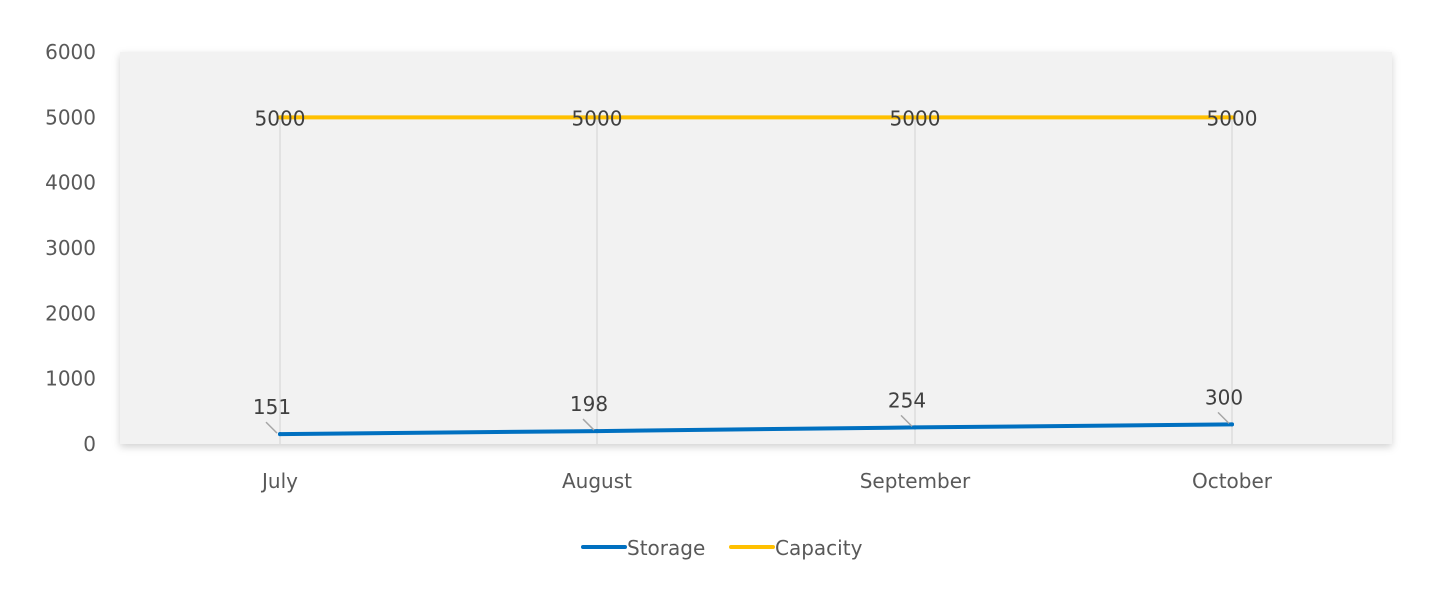 The image size is (1442, 594). What do you see at coordinates (907, 400) in the screenshot?
I see `data-label-storage: 254` at bounding box center [907, 400].